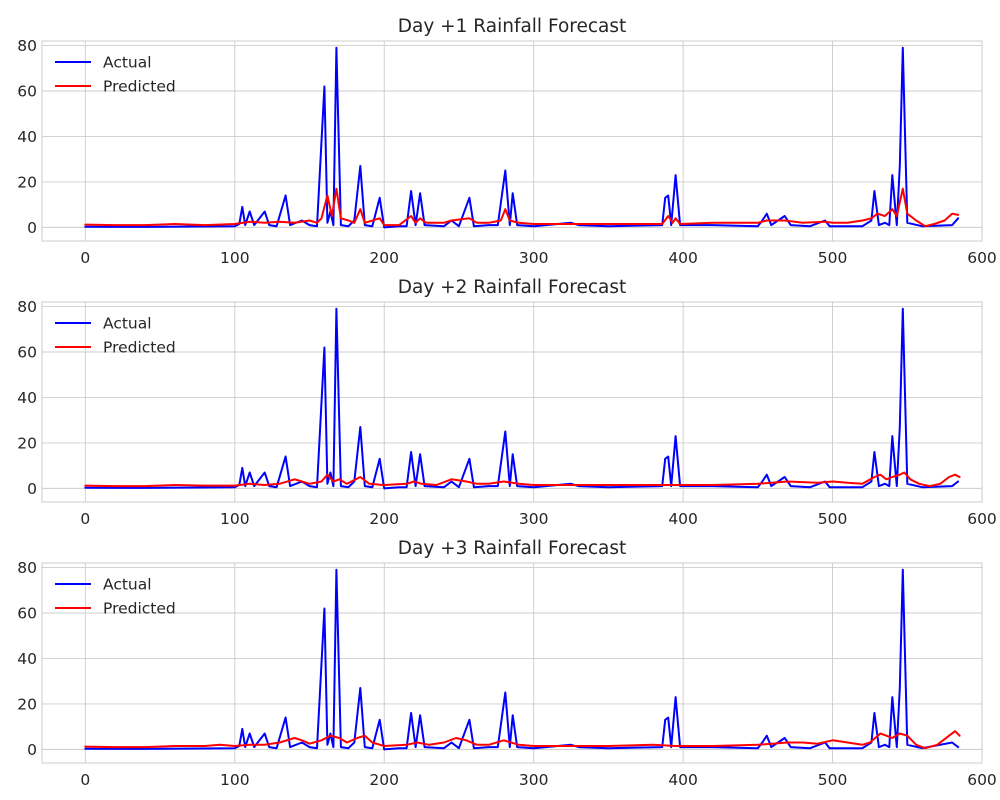 The image size is (1000, 800). Describe the element at coordinates (512, 548) in the screenshot. I see `chart-title: Day +3 Rainfall Forecast` at that location.